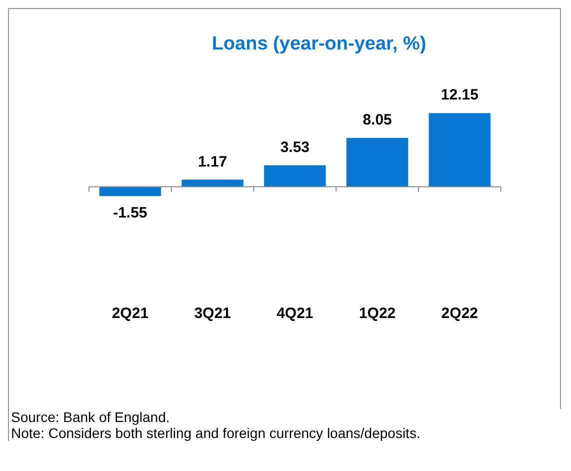  I want to click on chart-title: Loans (year-on-year, %), so click(319, 44).